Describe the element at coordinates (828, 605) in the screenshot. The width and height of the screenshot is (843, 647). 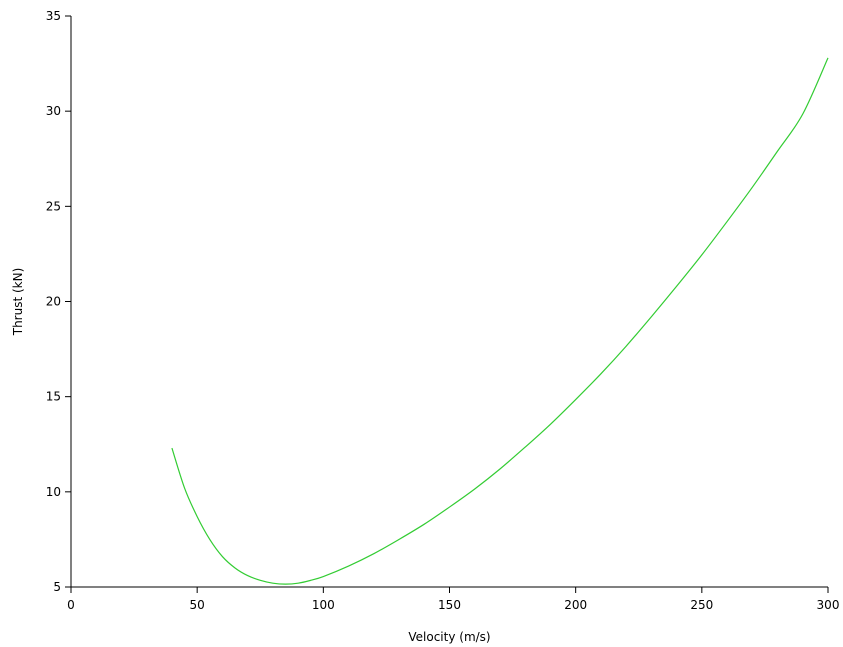
I see `x-tick-label: 300` at that location.